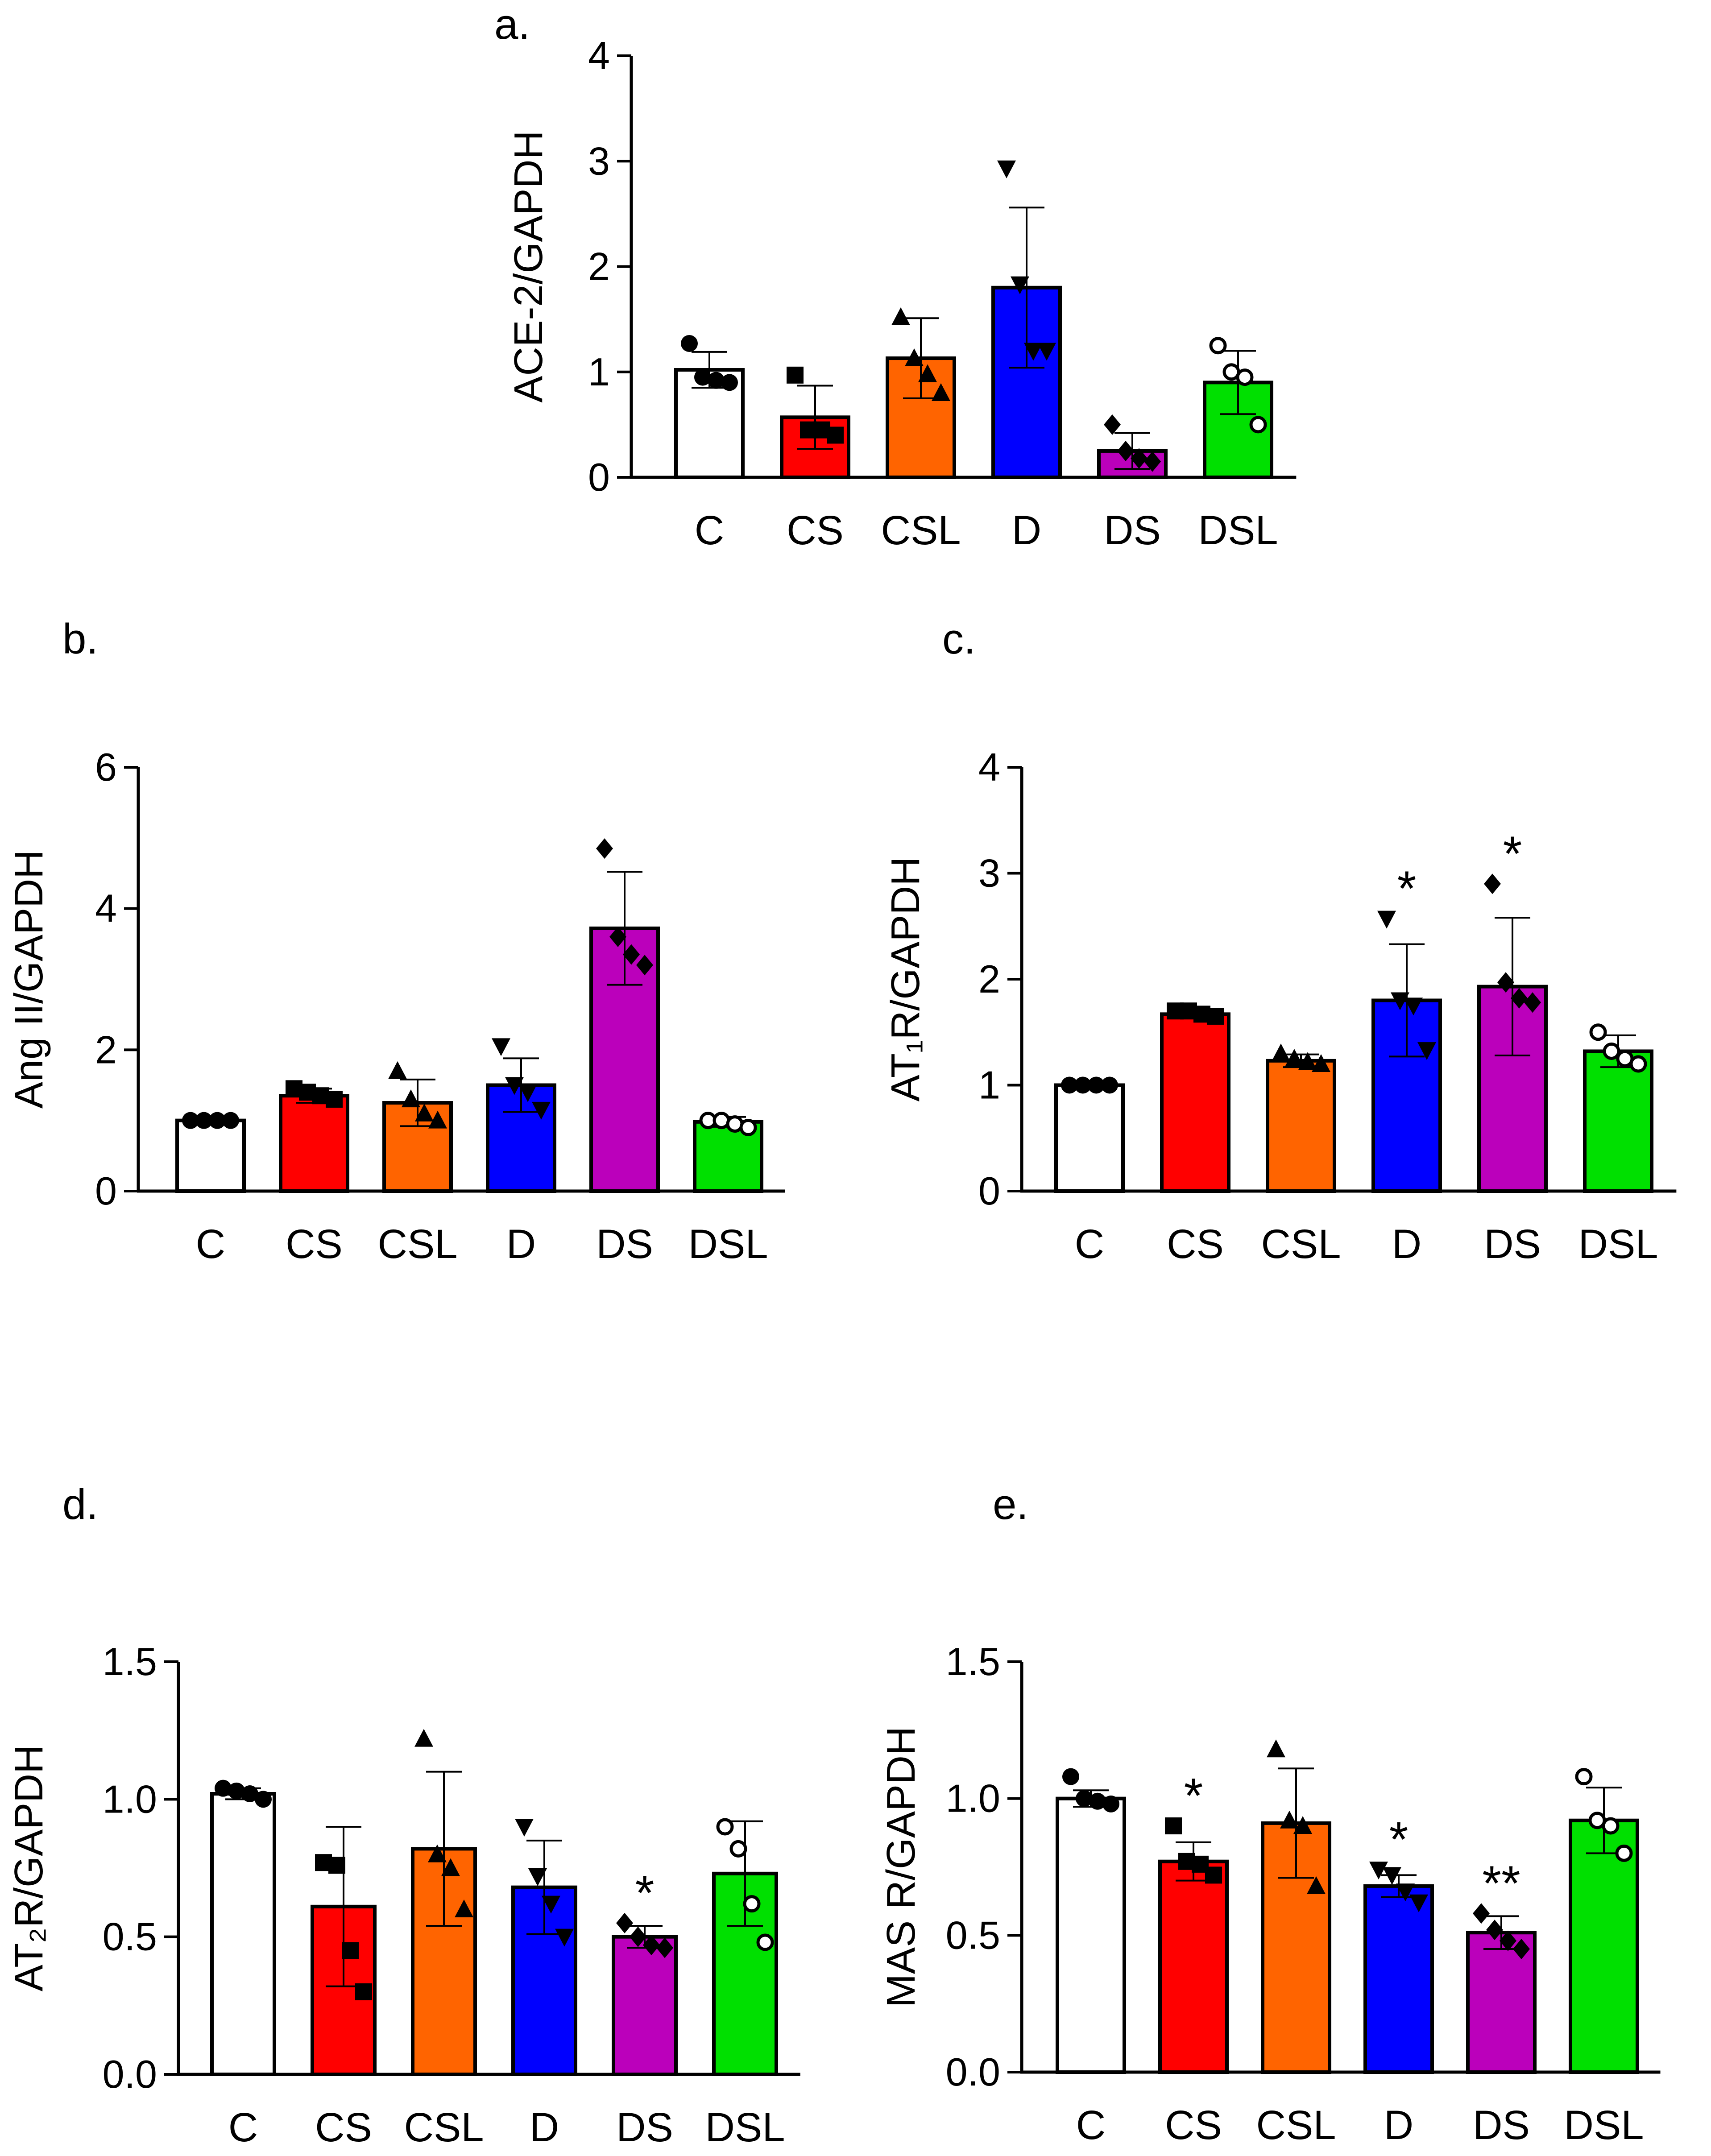 The width and height of the screenshot is (1711, 2156). I want to click on panel-letter-d: d., so click(80, 1504).